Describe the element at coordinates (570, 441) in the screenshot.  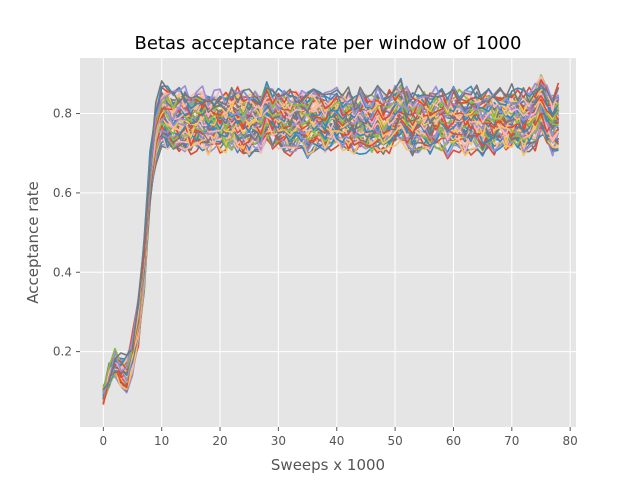
I see `x-tick-label: 80` at that location.